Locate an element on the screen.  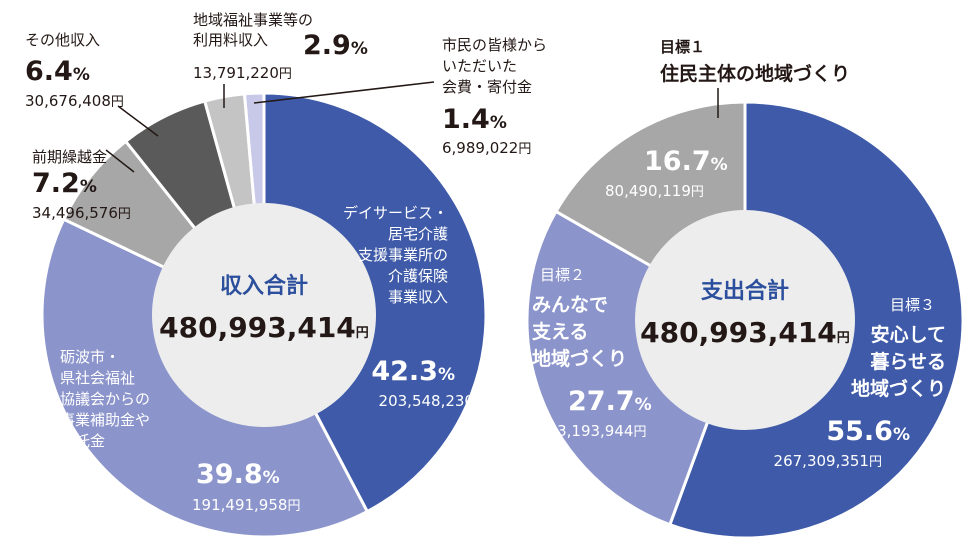
income-subsidy-label-line-4: 事業補助金や is located at coordinates (105, 420).